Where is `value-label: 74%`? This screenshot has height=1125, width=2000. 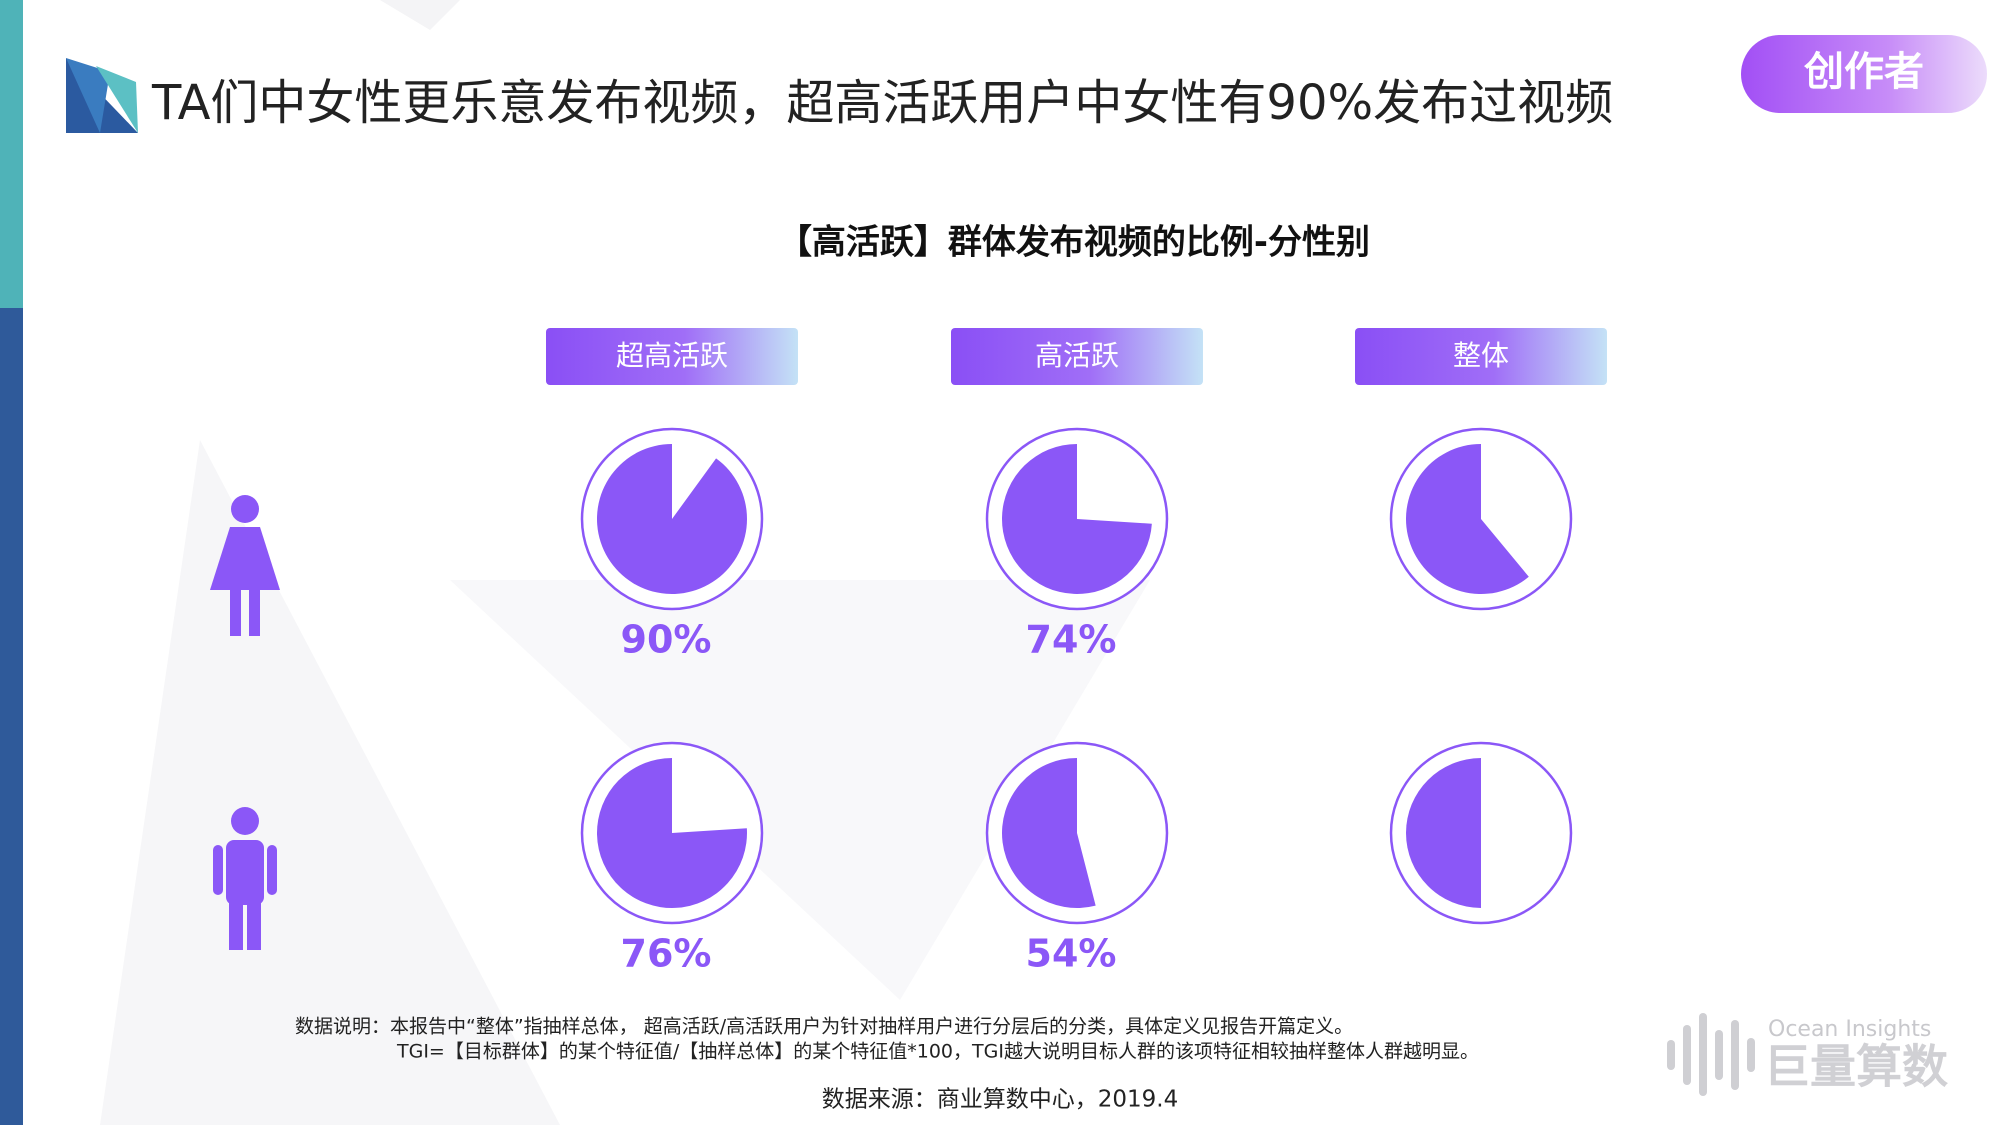 value-label: 74% is located at coordinates (1071, 640).